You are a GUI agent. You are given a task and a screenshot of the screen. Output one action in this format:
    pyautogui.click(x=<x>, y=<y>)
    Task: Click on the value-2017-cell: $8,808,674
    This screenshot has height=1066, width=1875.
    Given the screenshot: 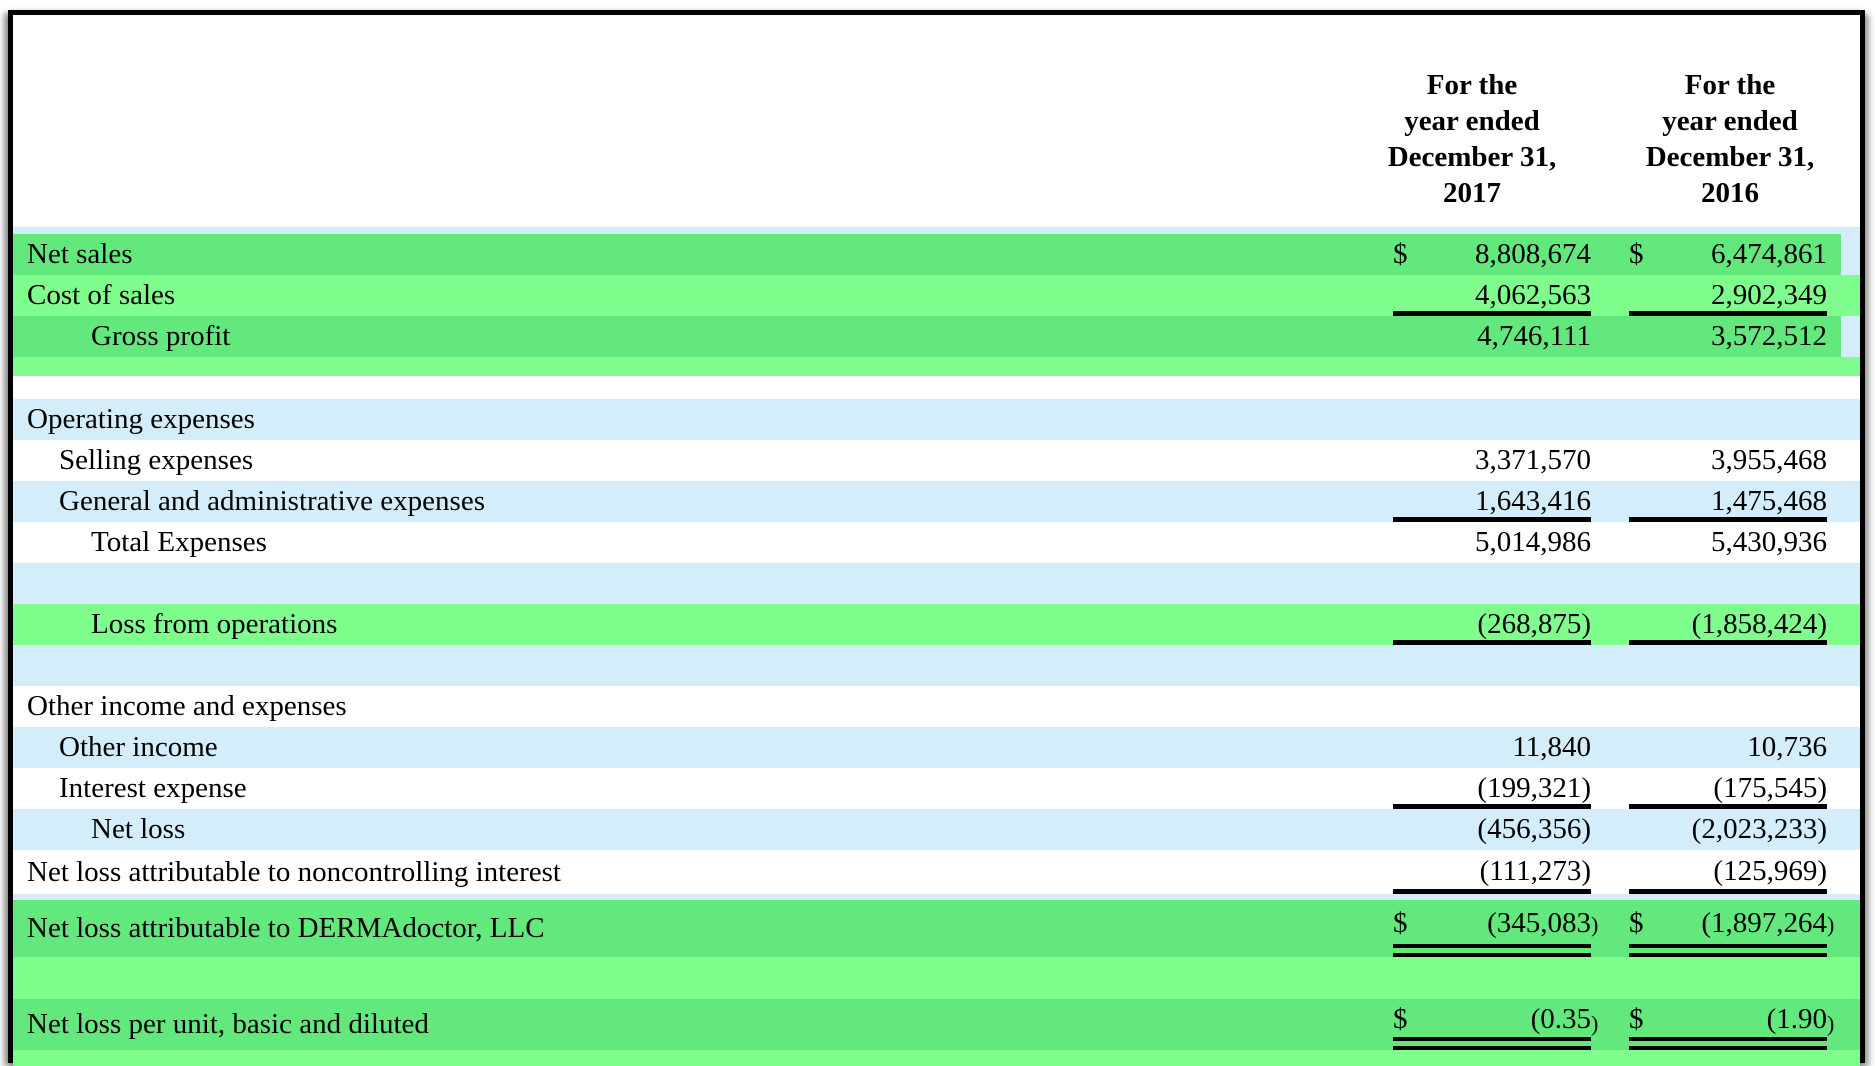 What is the action you would take?
    pyautogui.click(x=1499, y=254)
    